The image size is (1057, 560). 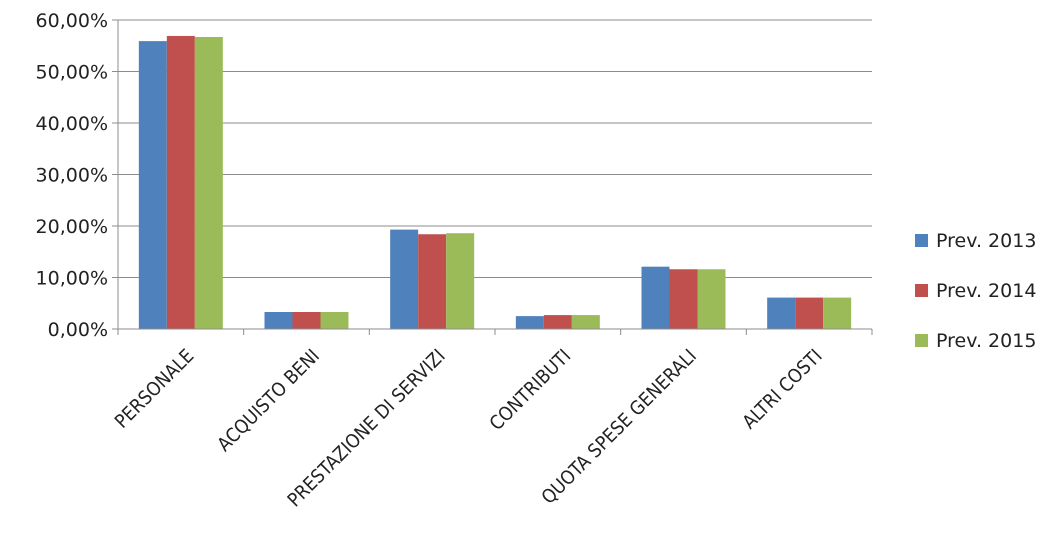 What do you see at coordinates (72, 73) in the screenshot?
I see `y-tick-label: 50,00%` at bounding box center [72, 73].